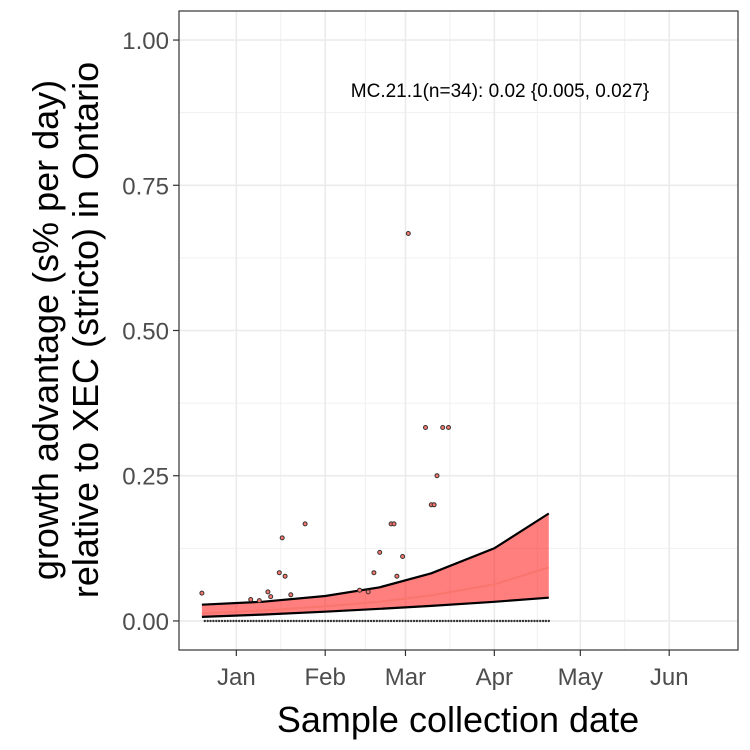 The height and width of the screenshot is (750, 750). What do you see at coordinates (145, 622) in the screenshot?
I see `y-tick-label: 0.00` at bounding box center [145, 622].